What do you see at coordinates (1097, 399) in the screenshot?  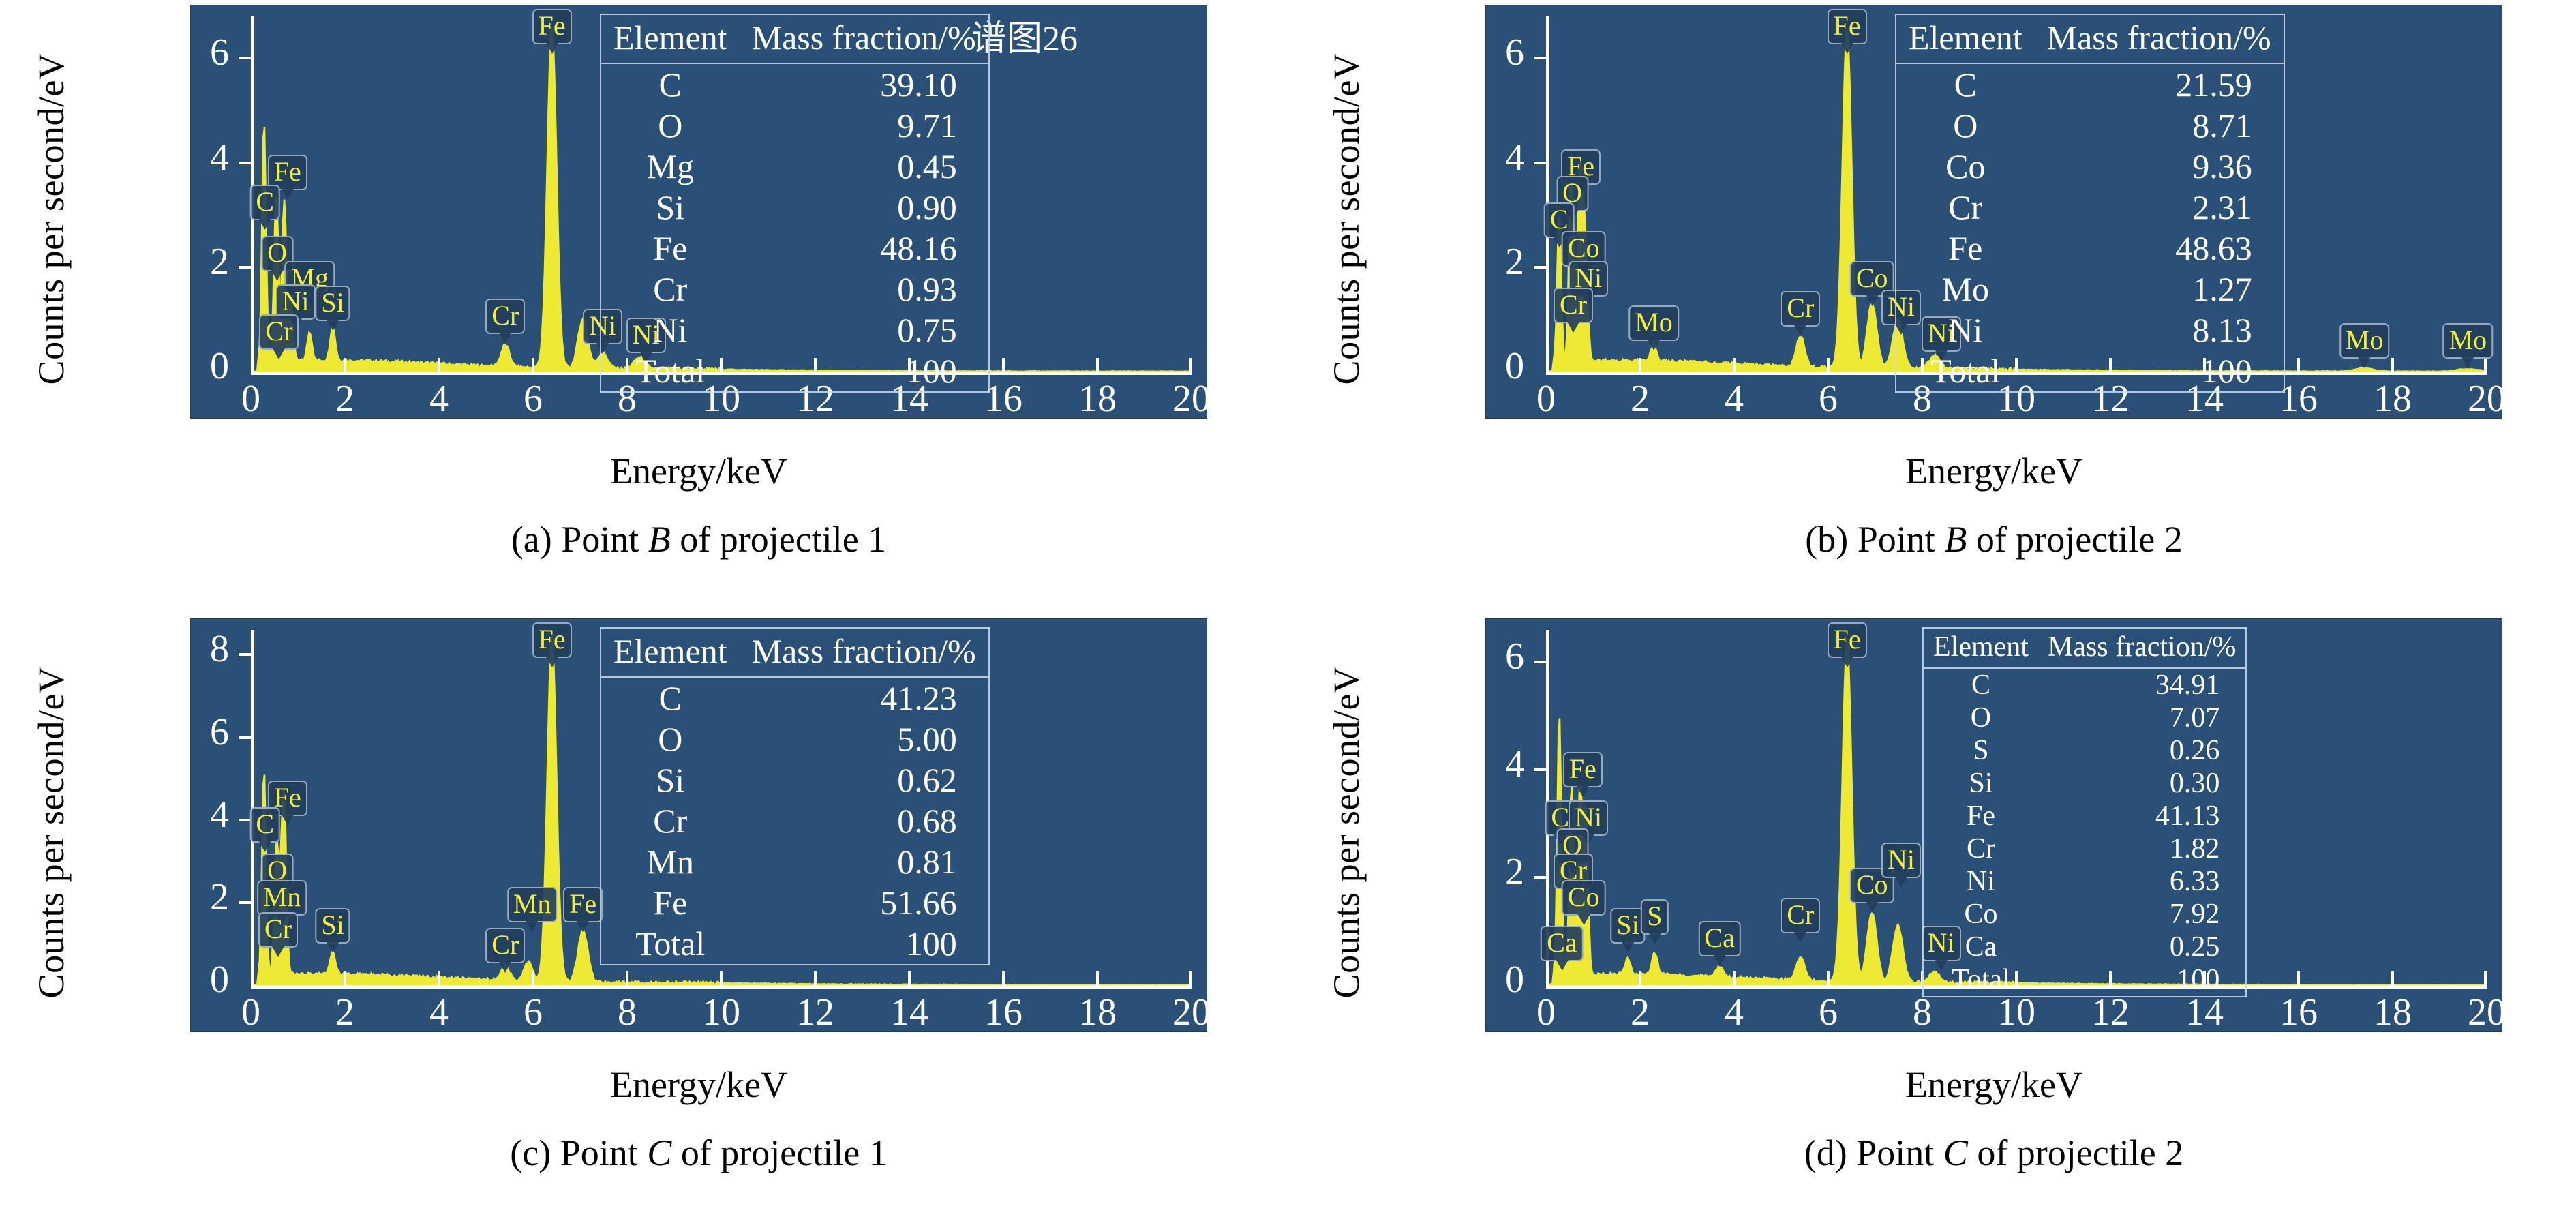 I see `panel-a-xtick-label-18: 18` at bounding box center [1097, 399].